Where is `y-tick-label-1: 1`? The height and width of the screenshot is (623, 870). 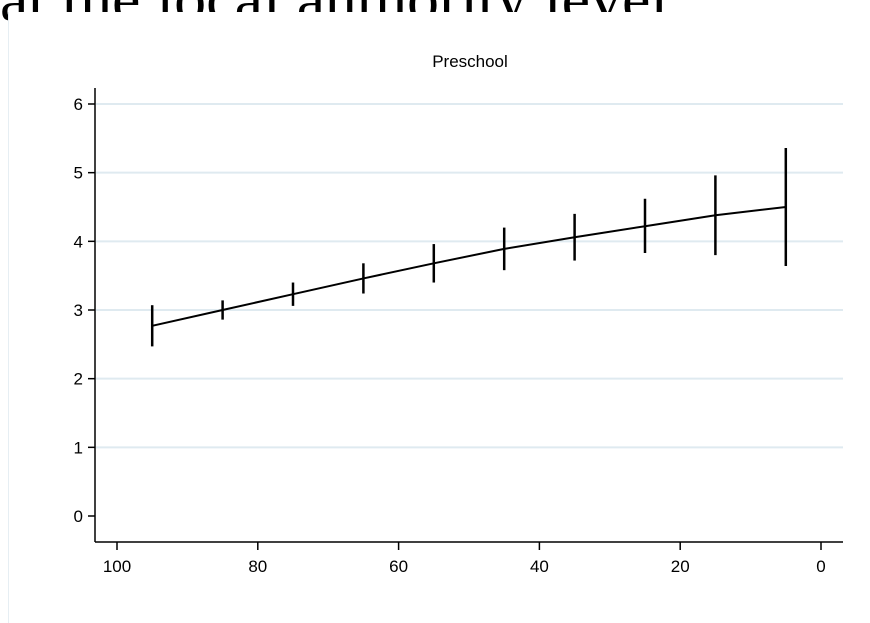 y-tick-label-1: 1 is located at coordinates (78, 447).